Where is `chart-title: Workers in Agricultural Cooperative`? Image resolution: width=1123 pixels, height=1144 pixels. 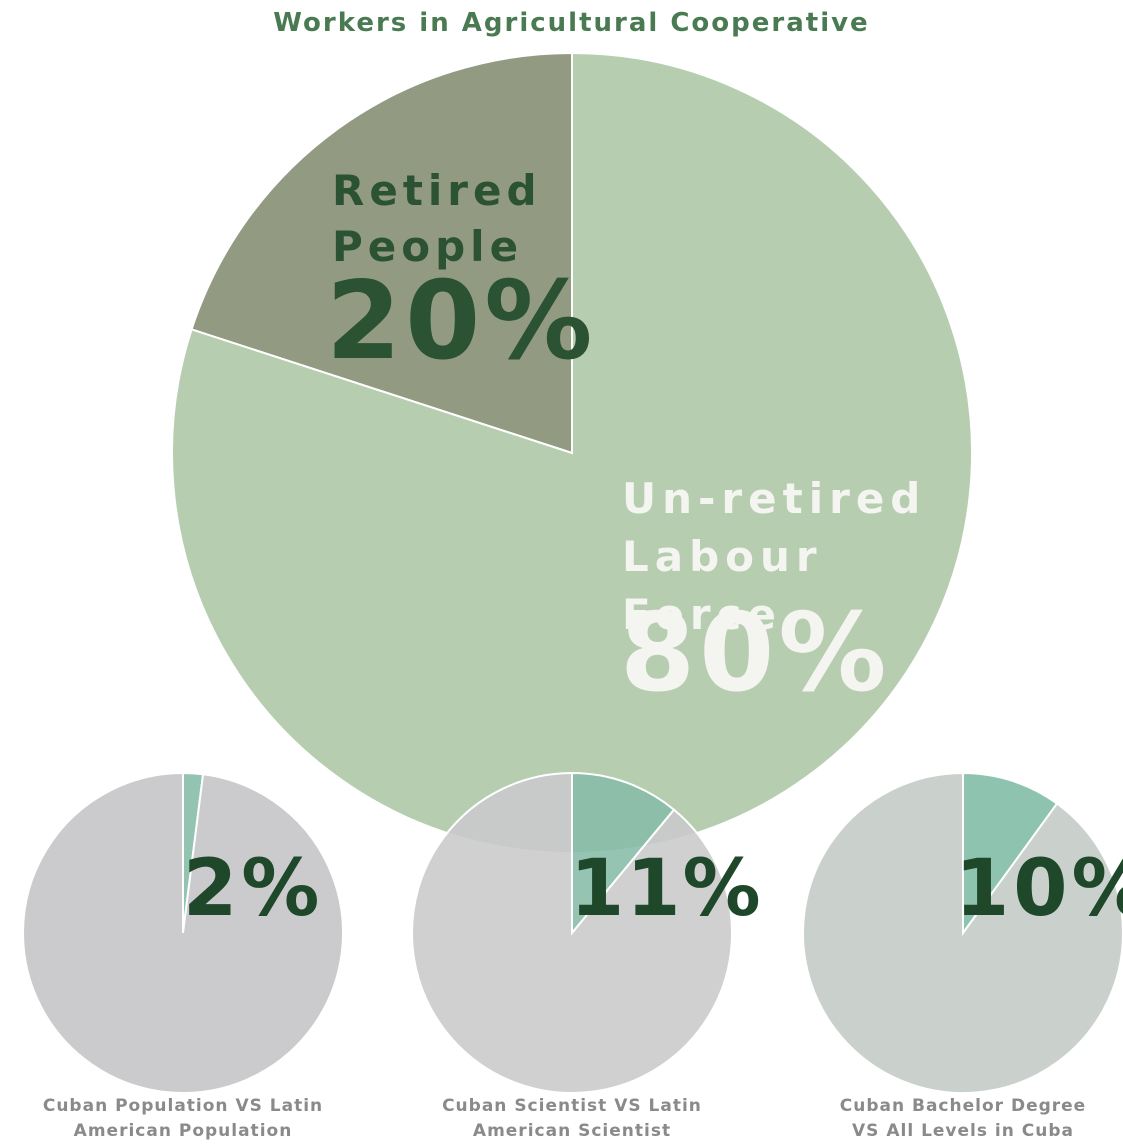
chart-title: Workers in Agricultural Cooperative is located at coordinates (571, 23).